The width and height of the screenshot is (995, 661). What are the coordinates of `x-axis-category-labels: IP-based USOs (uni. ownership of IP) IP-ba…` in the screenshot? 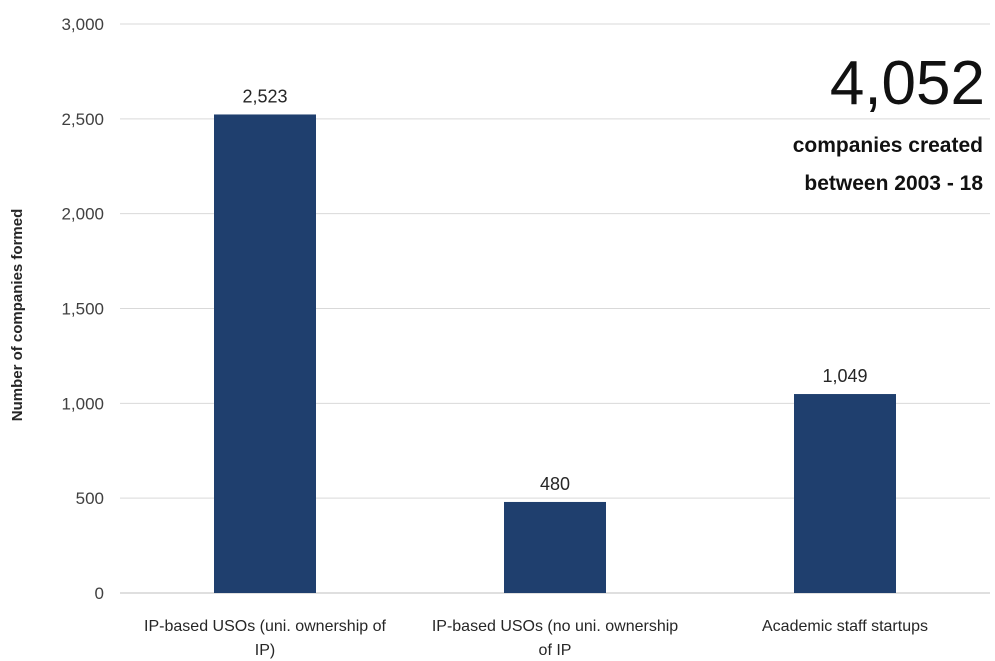 It's located at (536, 638).